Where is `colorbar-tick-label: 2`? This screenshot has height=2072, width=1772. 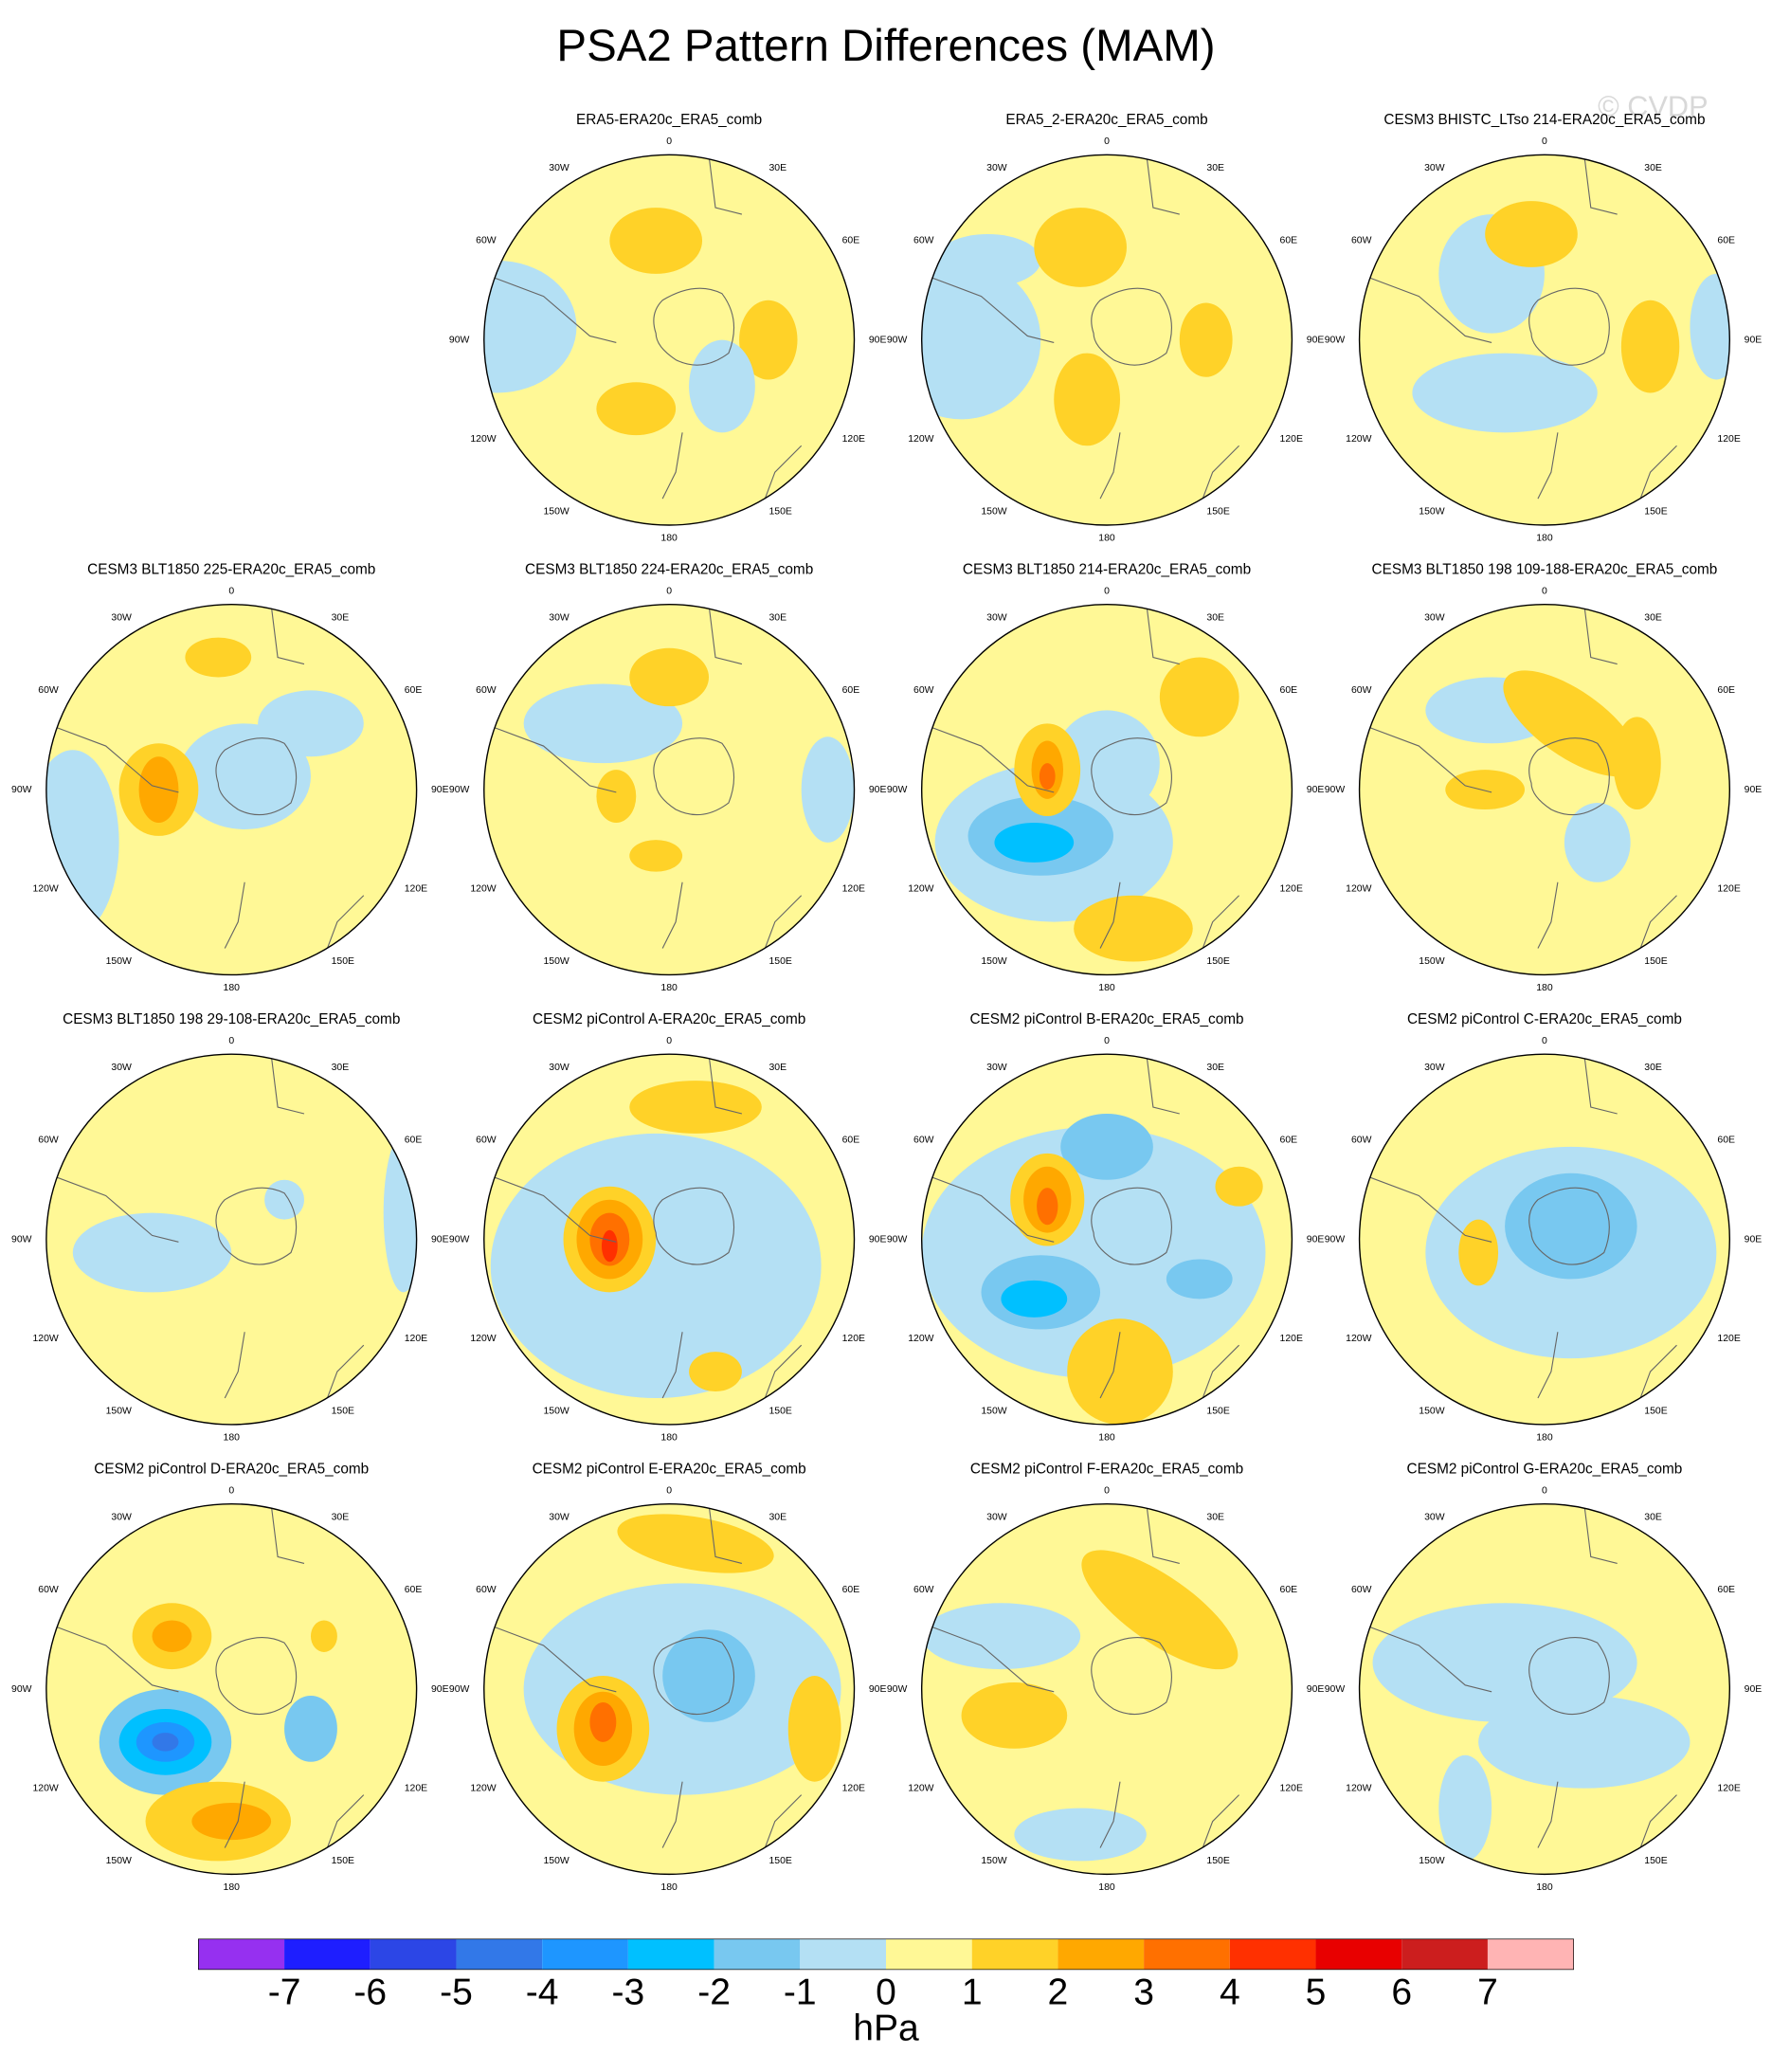 colorbar-tick-label: 2 is located at coordinates (1058, 1992).